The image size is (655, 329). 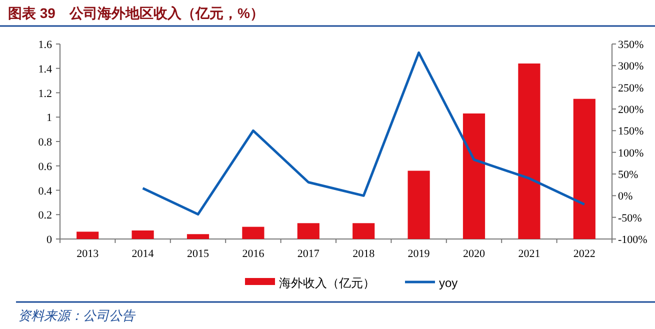 I want to click on x-tick-label: 2022, so click(x=584, y=254).